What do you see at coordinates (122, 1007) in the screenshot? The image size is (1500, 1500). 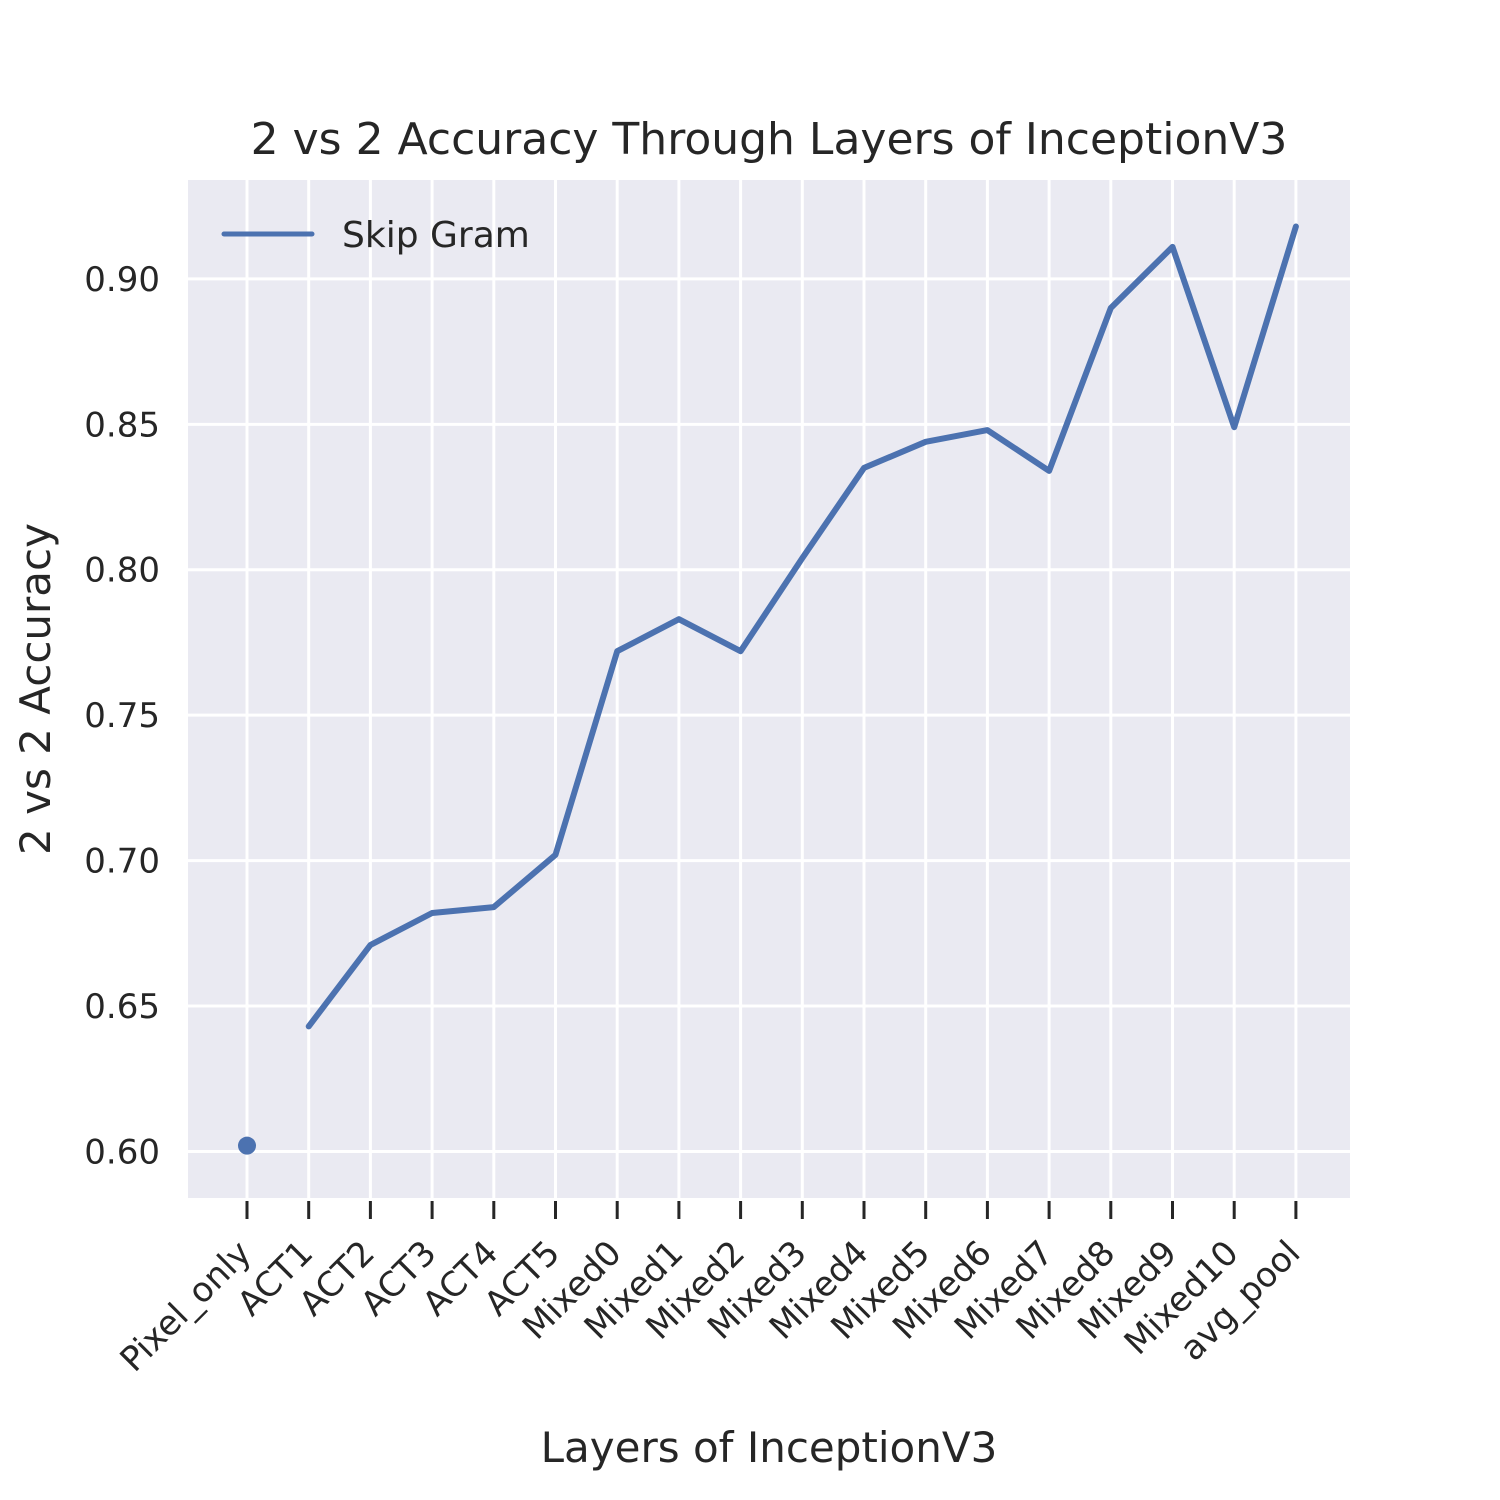 I see `y-tick-label: 0.65` at bounding box center [122, 1007].